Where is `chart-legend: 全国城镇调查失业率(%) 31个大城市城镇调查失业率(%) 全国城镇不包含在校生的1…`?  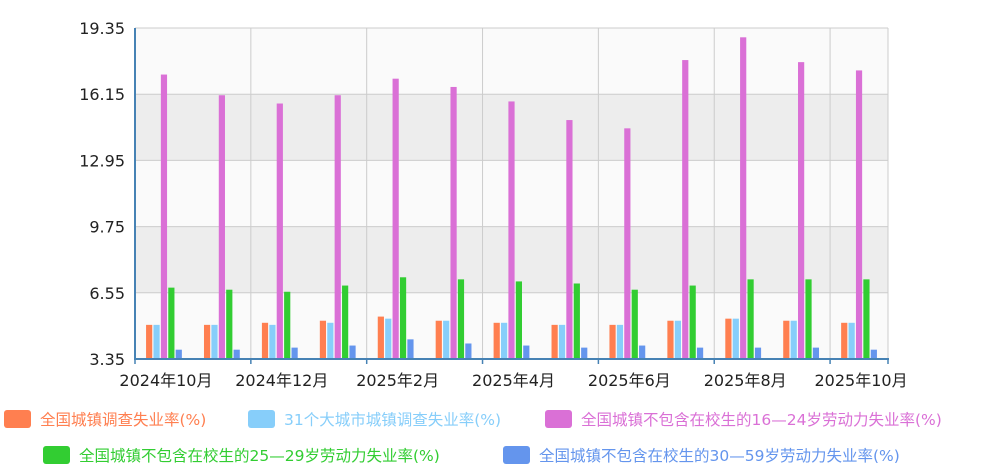
chart-legend: 全国城镇调查失业率(%) 31个大城市城镇调查失业率(%) 全国城镇不包含在校生的1… is located at coordinates (502, 439).